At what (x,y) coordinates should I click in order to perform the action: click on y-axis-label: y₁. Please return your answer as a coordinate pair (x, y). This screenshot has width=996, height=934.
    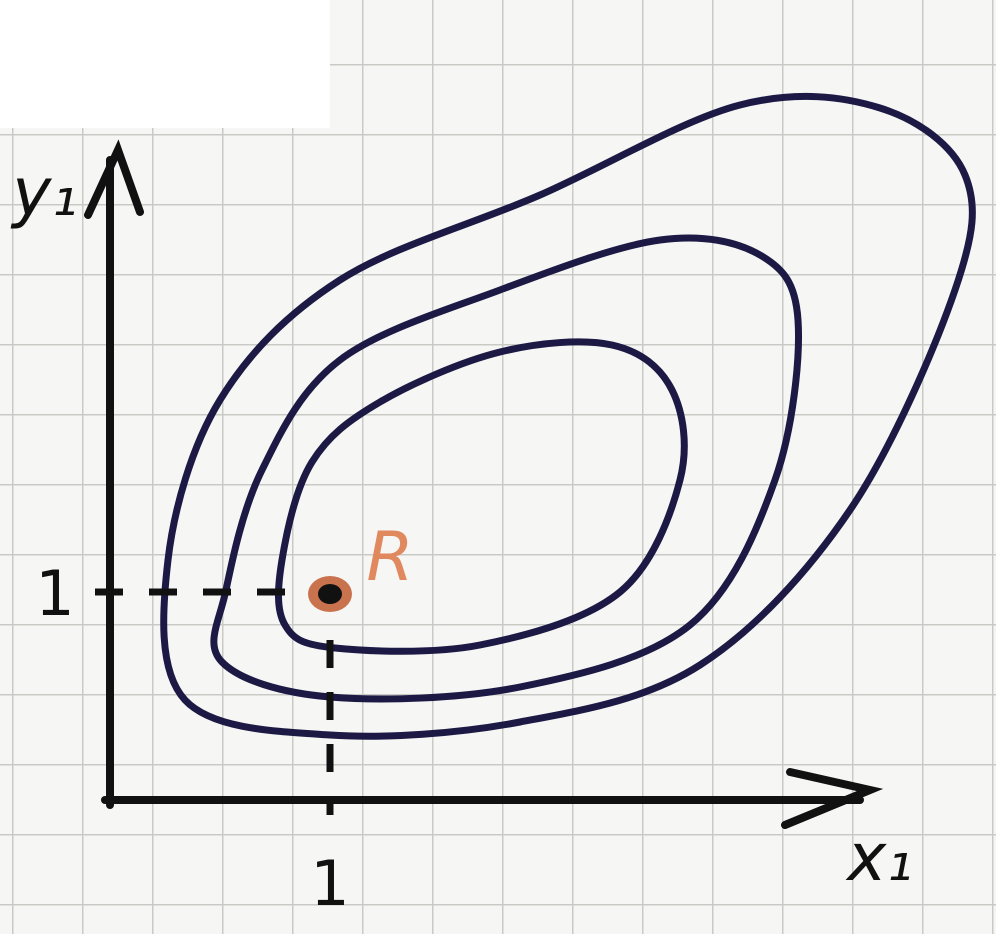
    Looking at the image, I should click on (44, 192).